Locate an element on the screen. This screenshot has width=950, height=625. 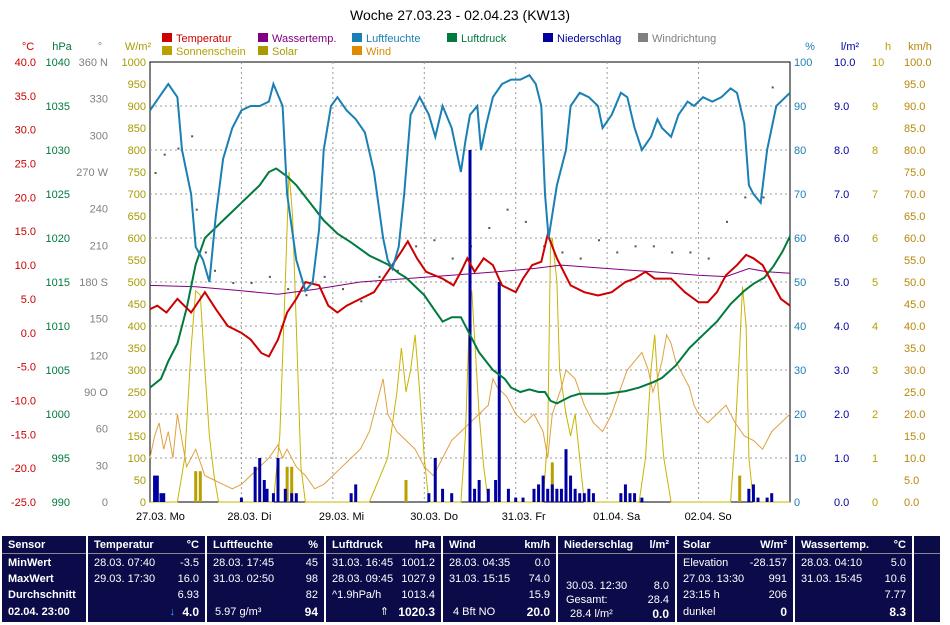
water-avg-value: 7.77 is located at coordinates (895, 595).